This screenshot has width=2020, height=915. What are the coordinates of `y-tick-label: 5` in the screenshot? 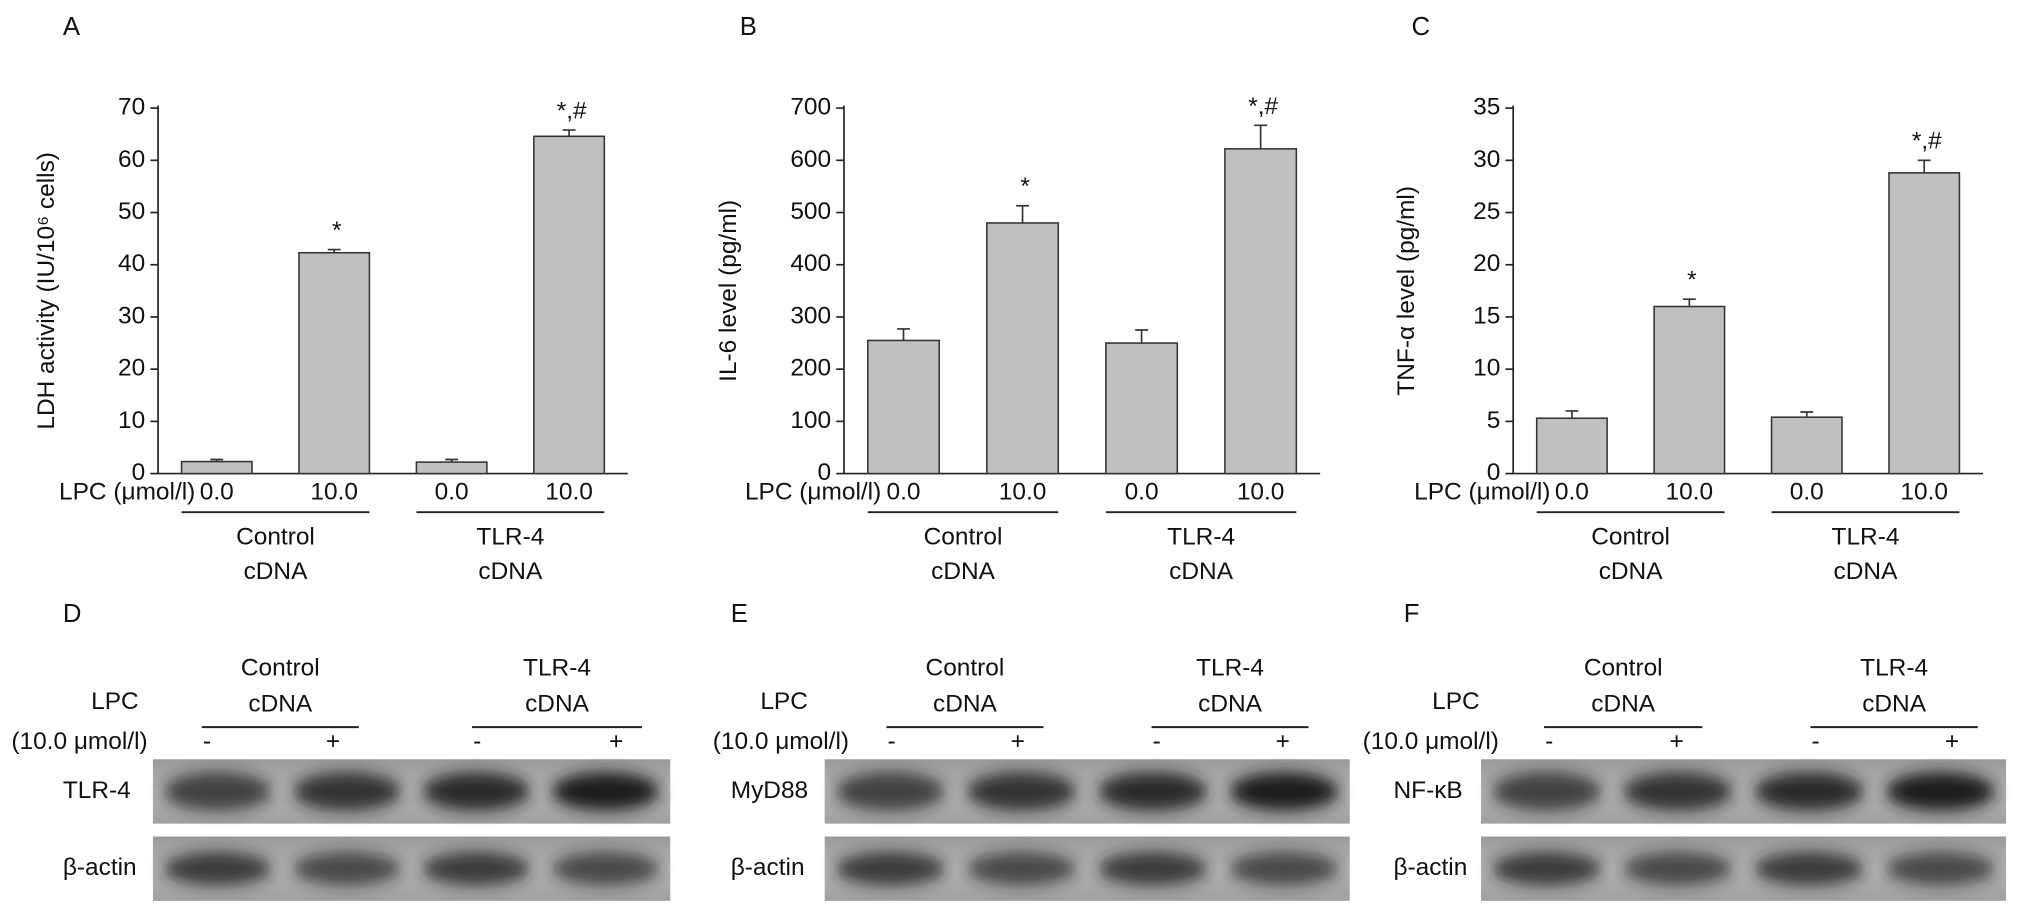 It's located at (1494, 420).